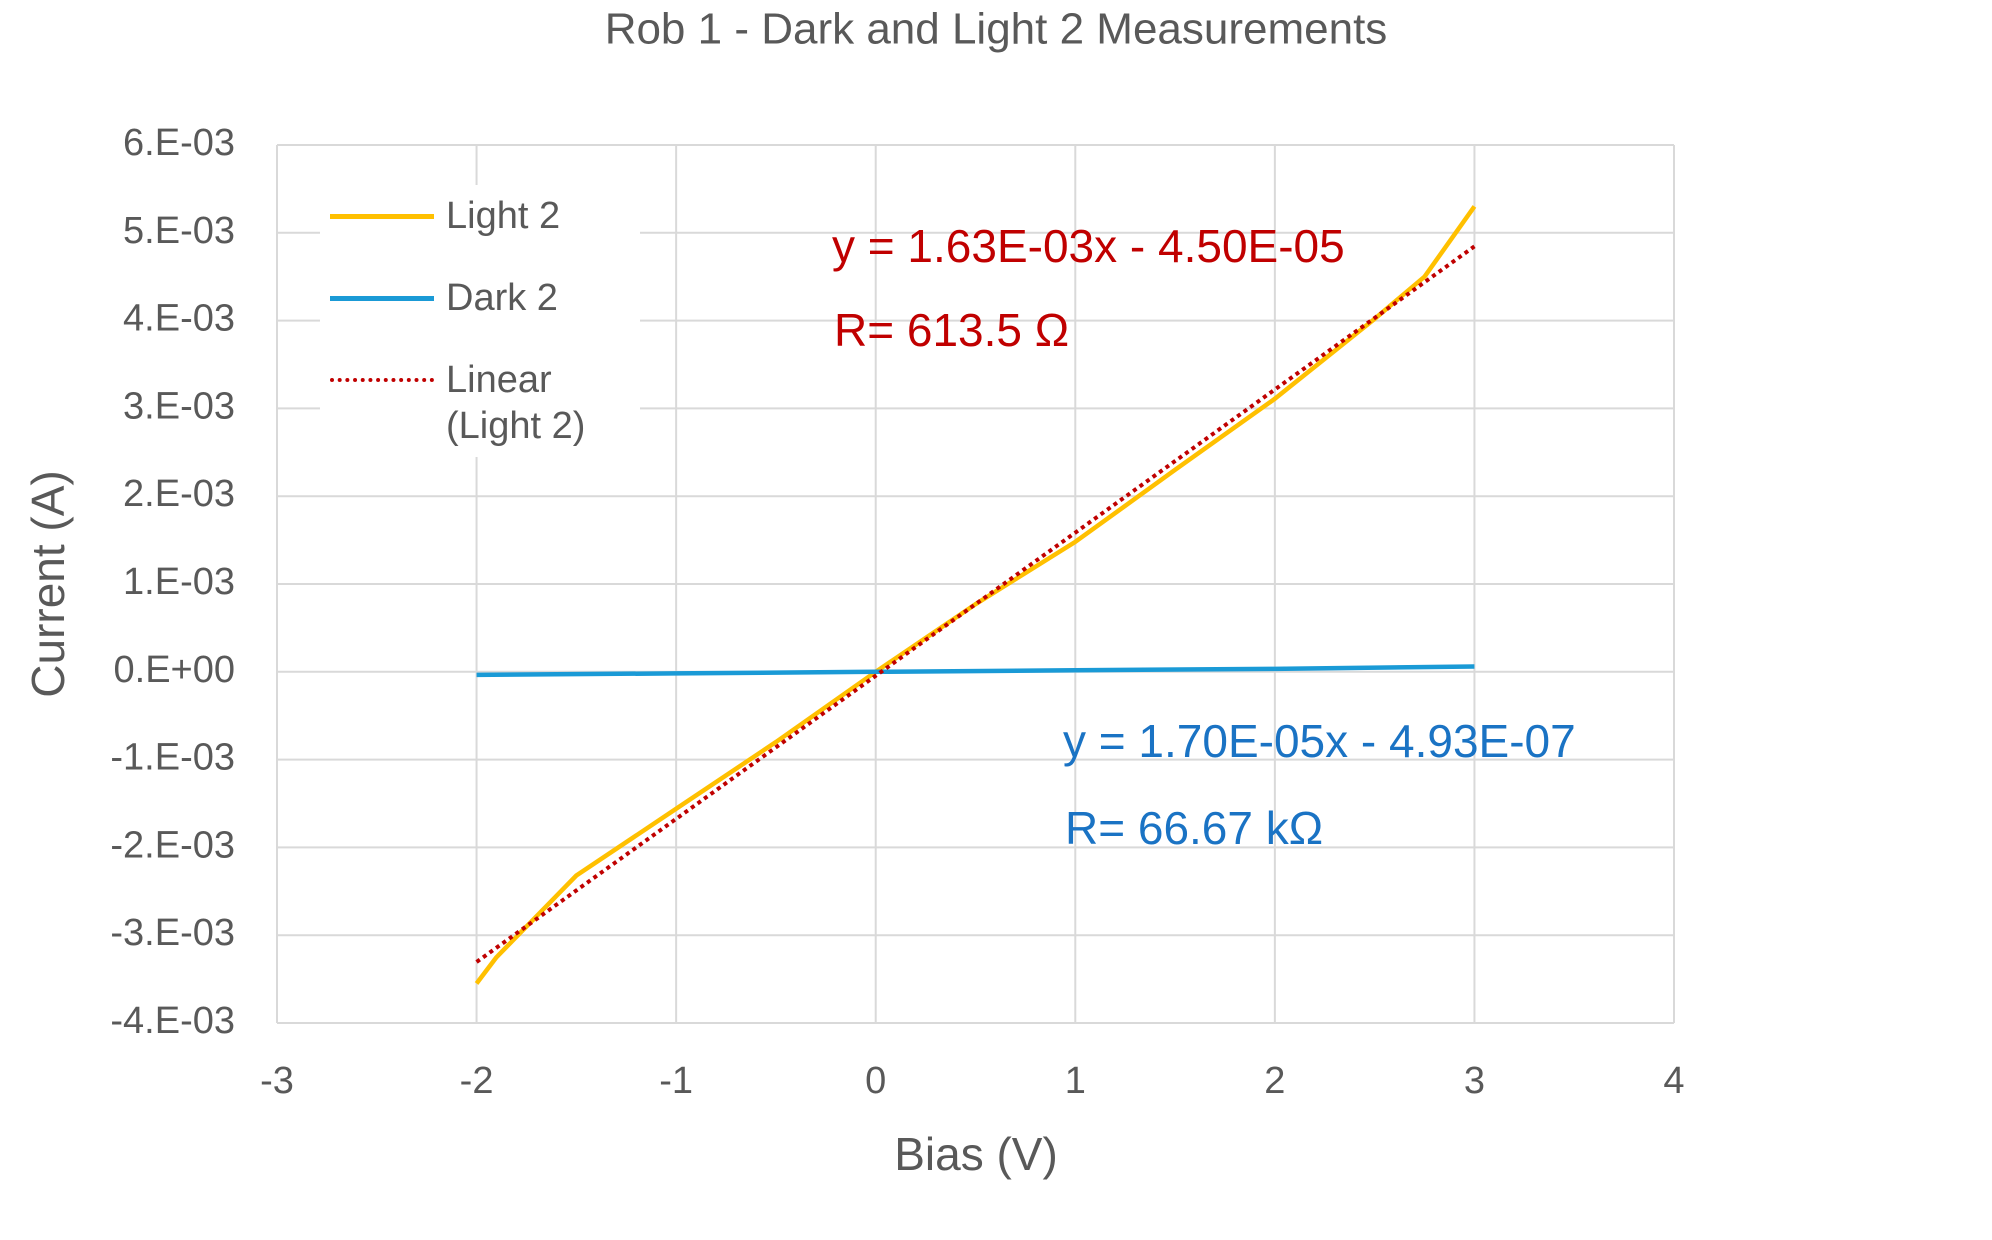  What do you see at coordinates (179, 494) in the screenshot?
I see `y-tick-label: 2.E-03` at bounding box center [179, 494].